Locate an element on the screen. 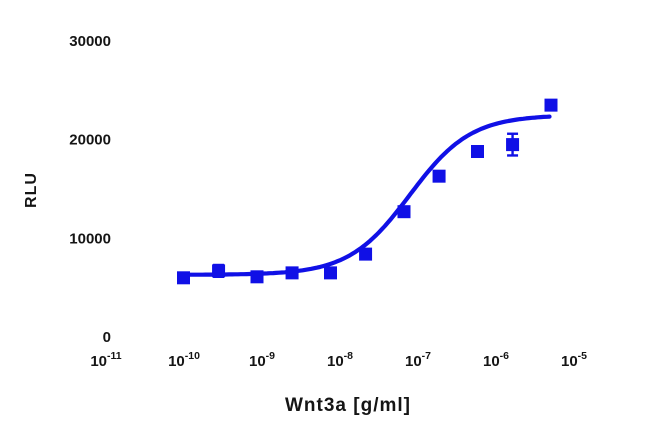 This screenshot has width=650, height=445. x-tick-label: 10⁻⁵ is located at coordinates (574, 360).